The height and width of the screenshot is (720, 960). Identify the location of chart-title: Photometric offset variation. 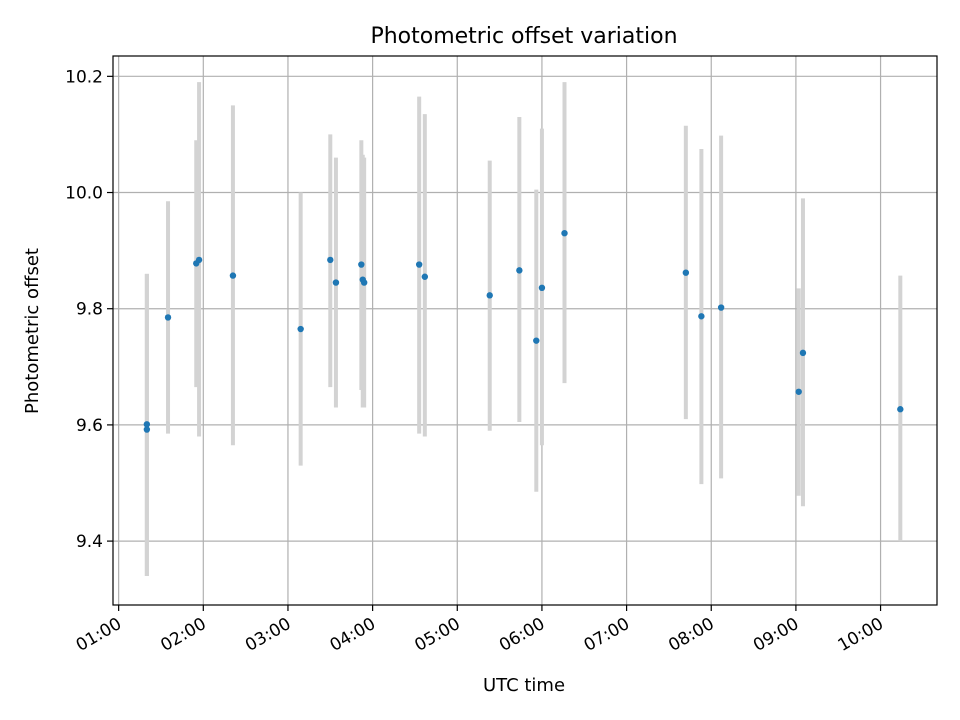
(523, 36).